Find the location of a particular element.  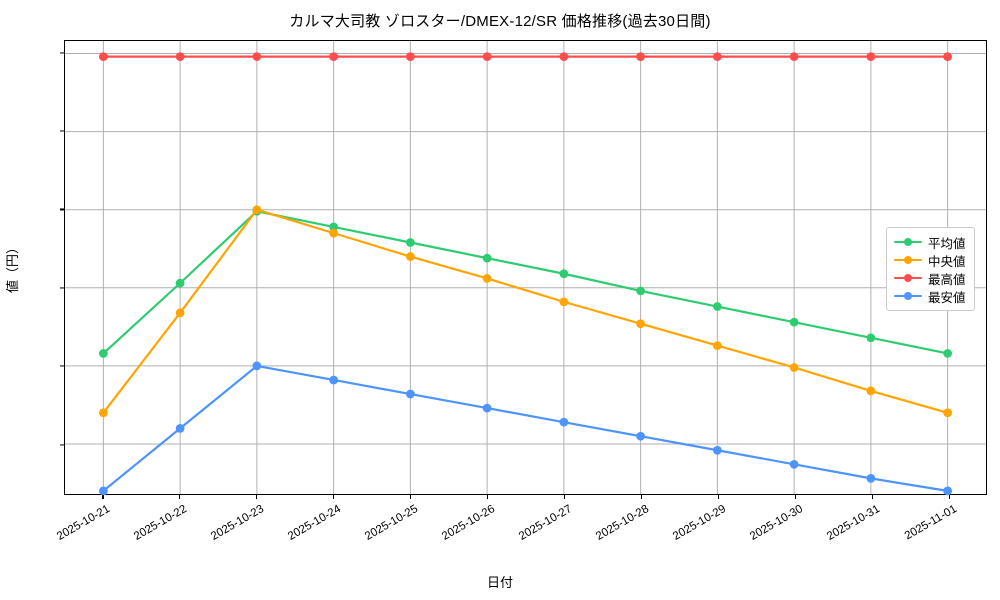

chart-legend: 平均値中央値最高値最安値 is located at coordinates (930, 269).